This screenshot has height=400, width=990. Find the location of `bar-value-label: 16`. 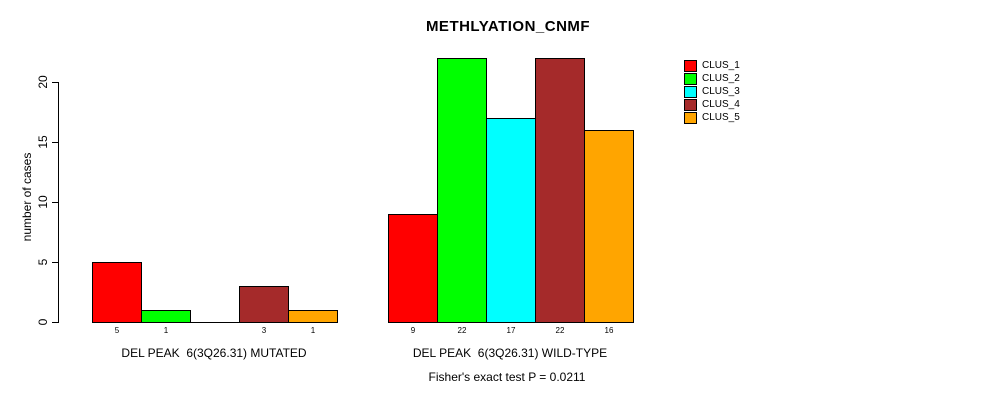

bar-value-label: 16 is located at coordinates (609, 330).